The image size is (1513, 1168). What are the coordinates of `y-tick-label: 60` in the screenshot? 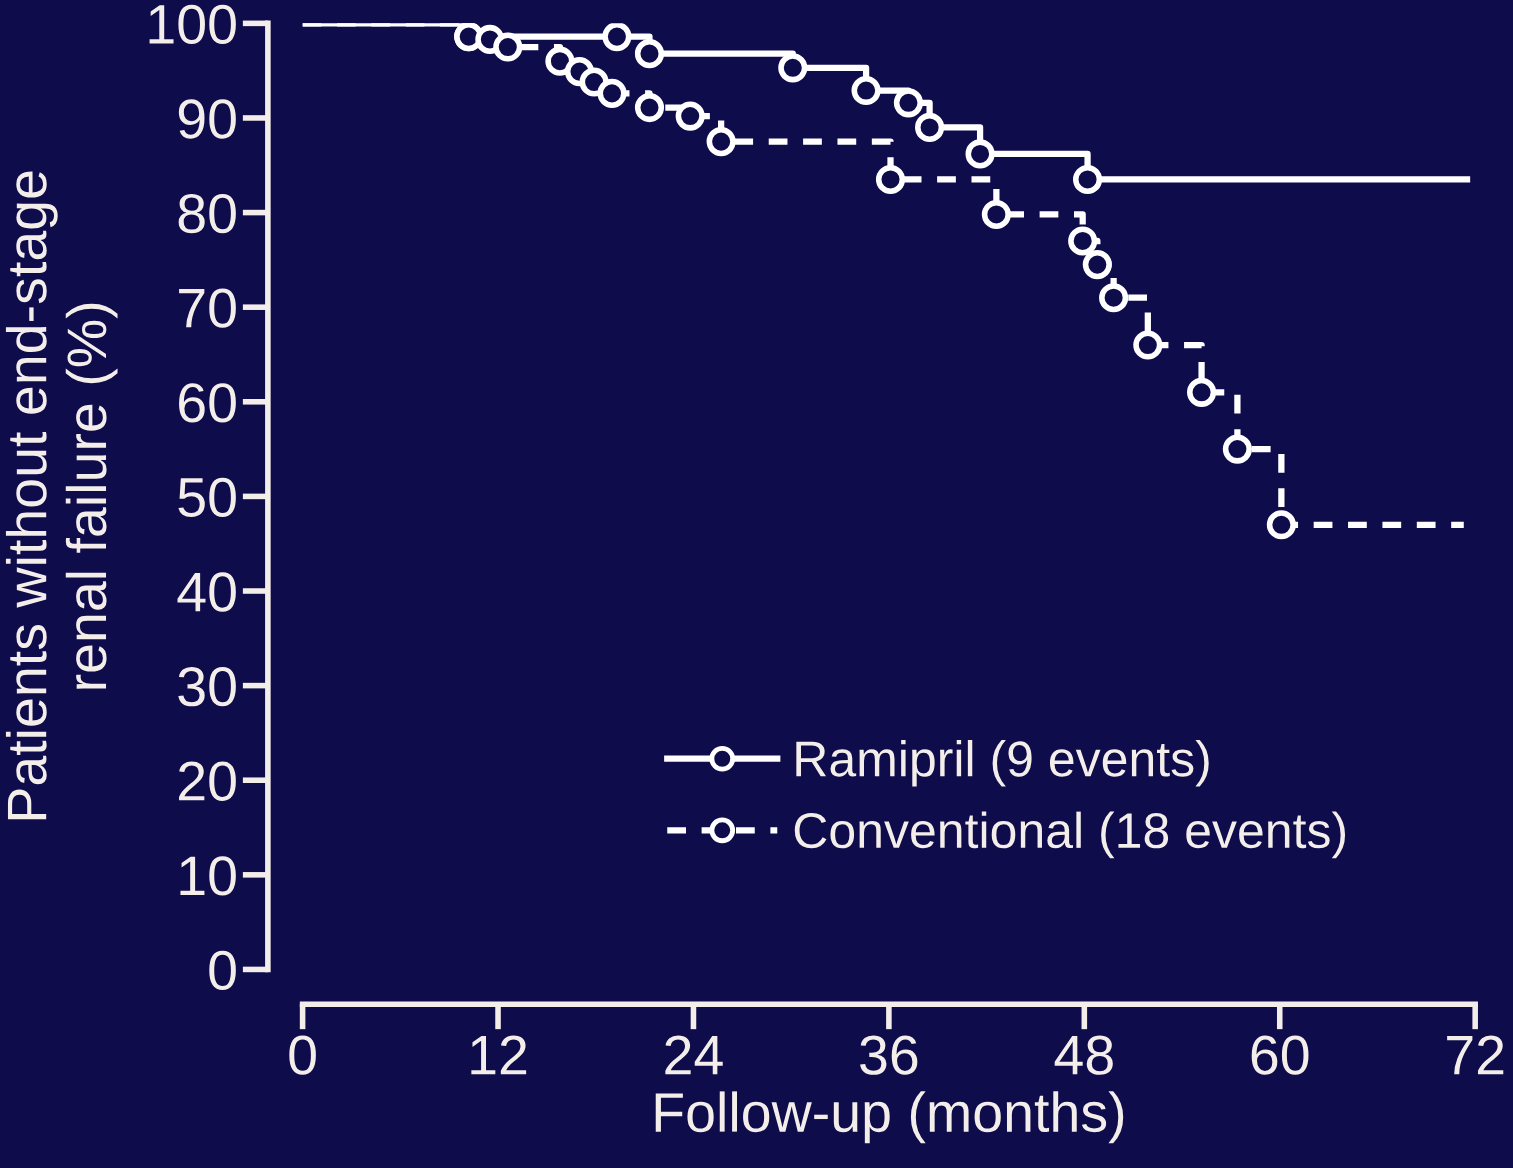 It's located at (207, 403).